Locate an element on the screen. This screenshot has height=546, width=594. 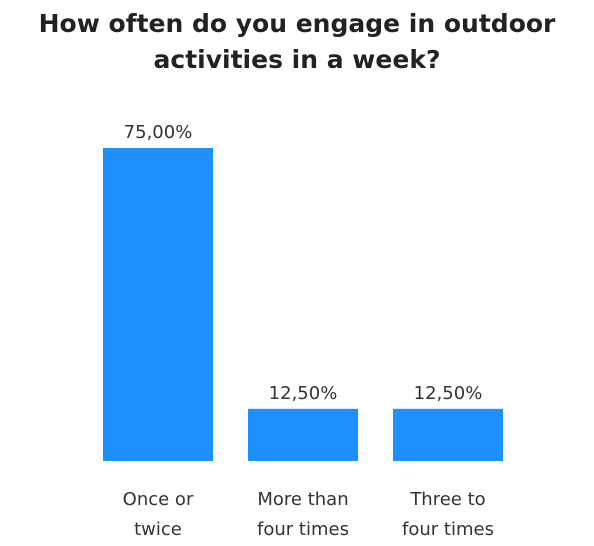
chart-title-line-2: activities in a week? is located at coordinates (297, 59).